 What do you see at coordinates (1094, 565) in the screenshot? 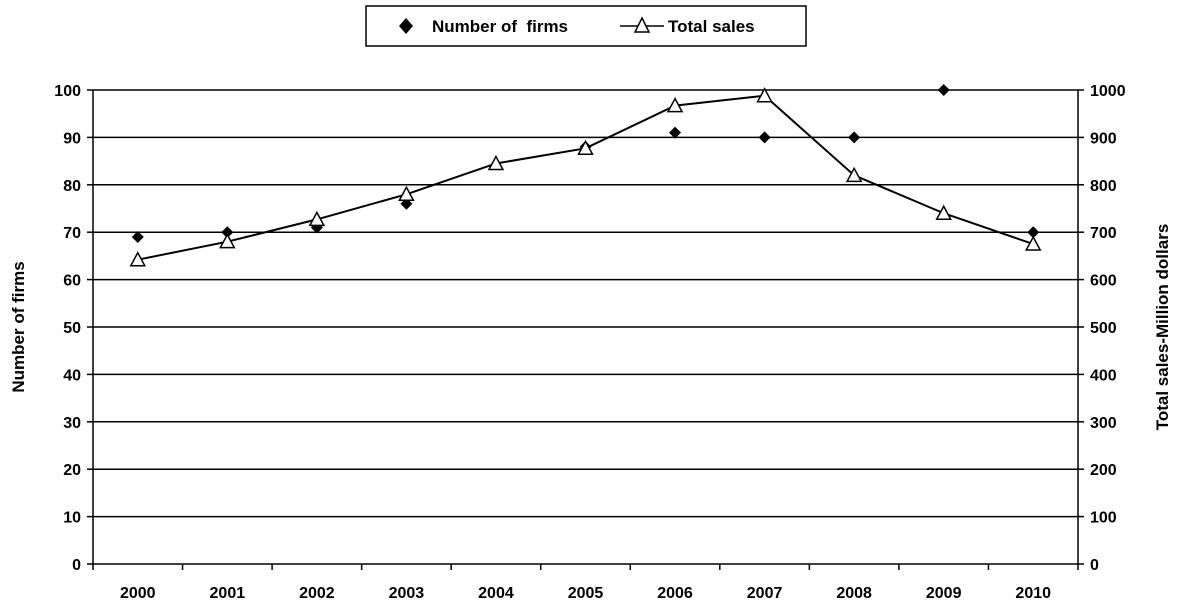
I see `right-tick-label: 0` at bounding box center [1094, 565].